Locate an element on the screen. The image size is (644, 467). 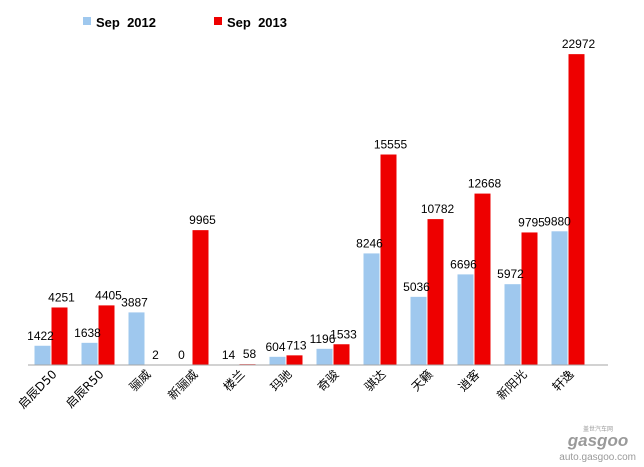
value-label-sep-2013-3: 9965 is located at coordinates (202, 220).